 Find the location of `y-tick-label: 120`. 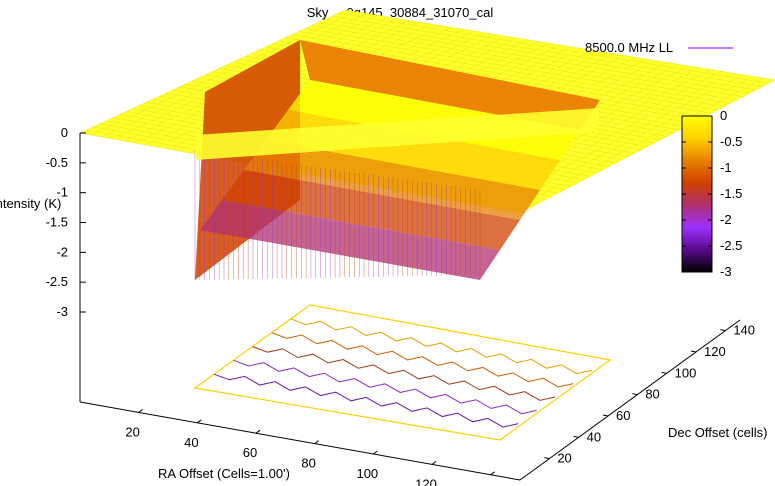

y-tick-label: 120 is located at coordinates (715, 351).